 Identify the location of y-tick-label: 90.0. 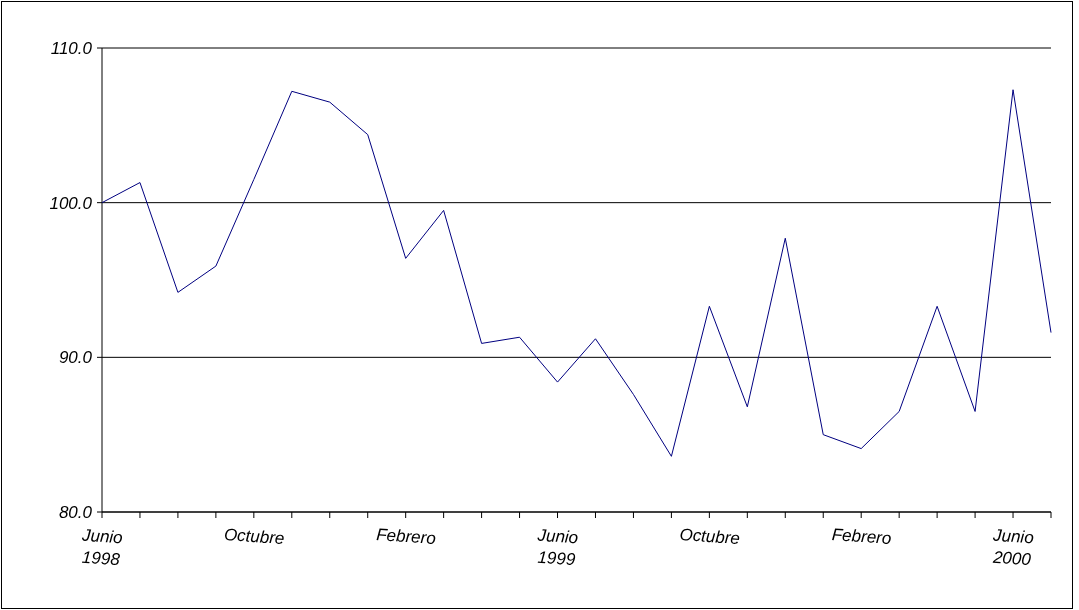
(75, 358).